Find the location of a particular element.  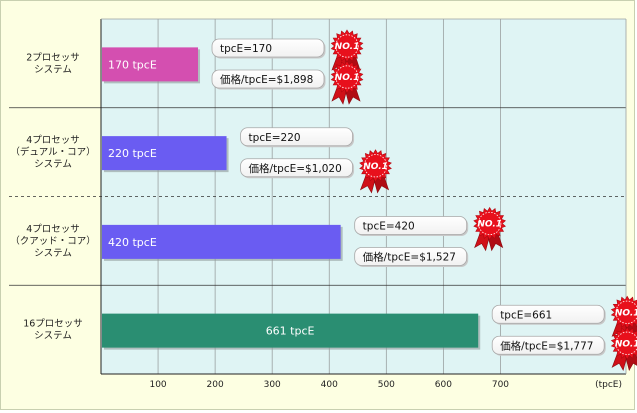

callout-text: tpcE=170 is located at coordinates (246, 49).